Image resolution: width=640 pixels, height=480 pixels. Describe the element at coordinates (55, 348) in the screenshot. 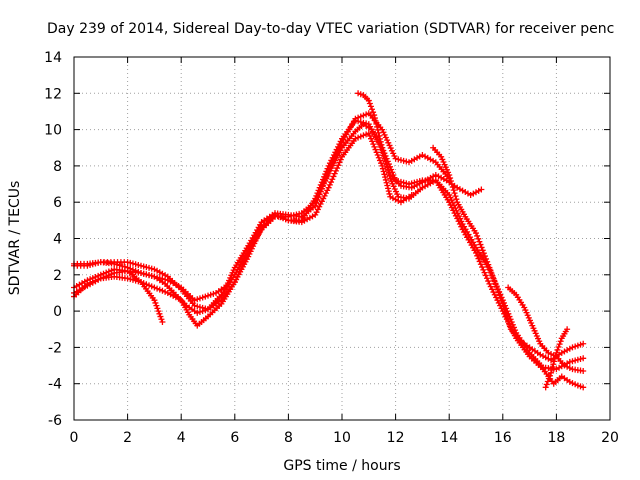

I see `y-tick-label: -2` at that location.